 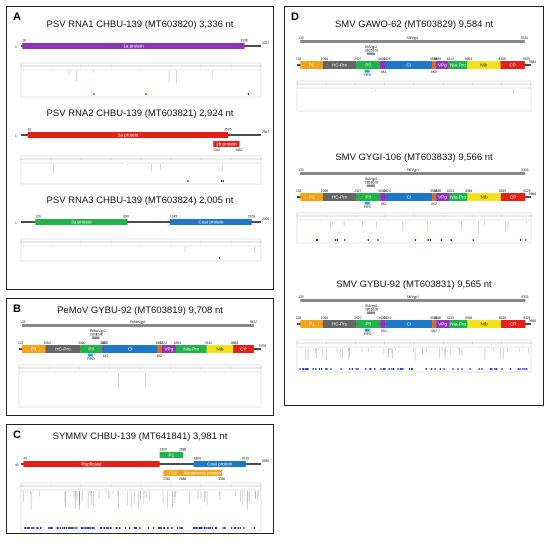 I want to click on segment-boundary-coord: 6964, so click(x=468, y=59).